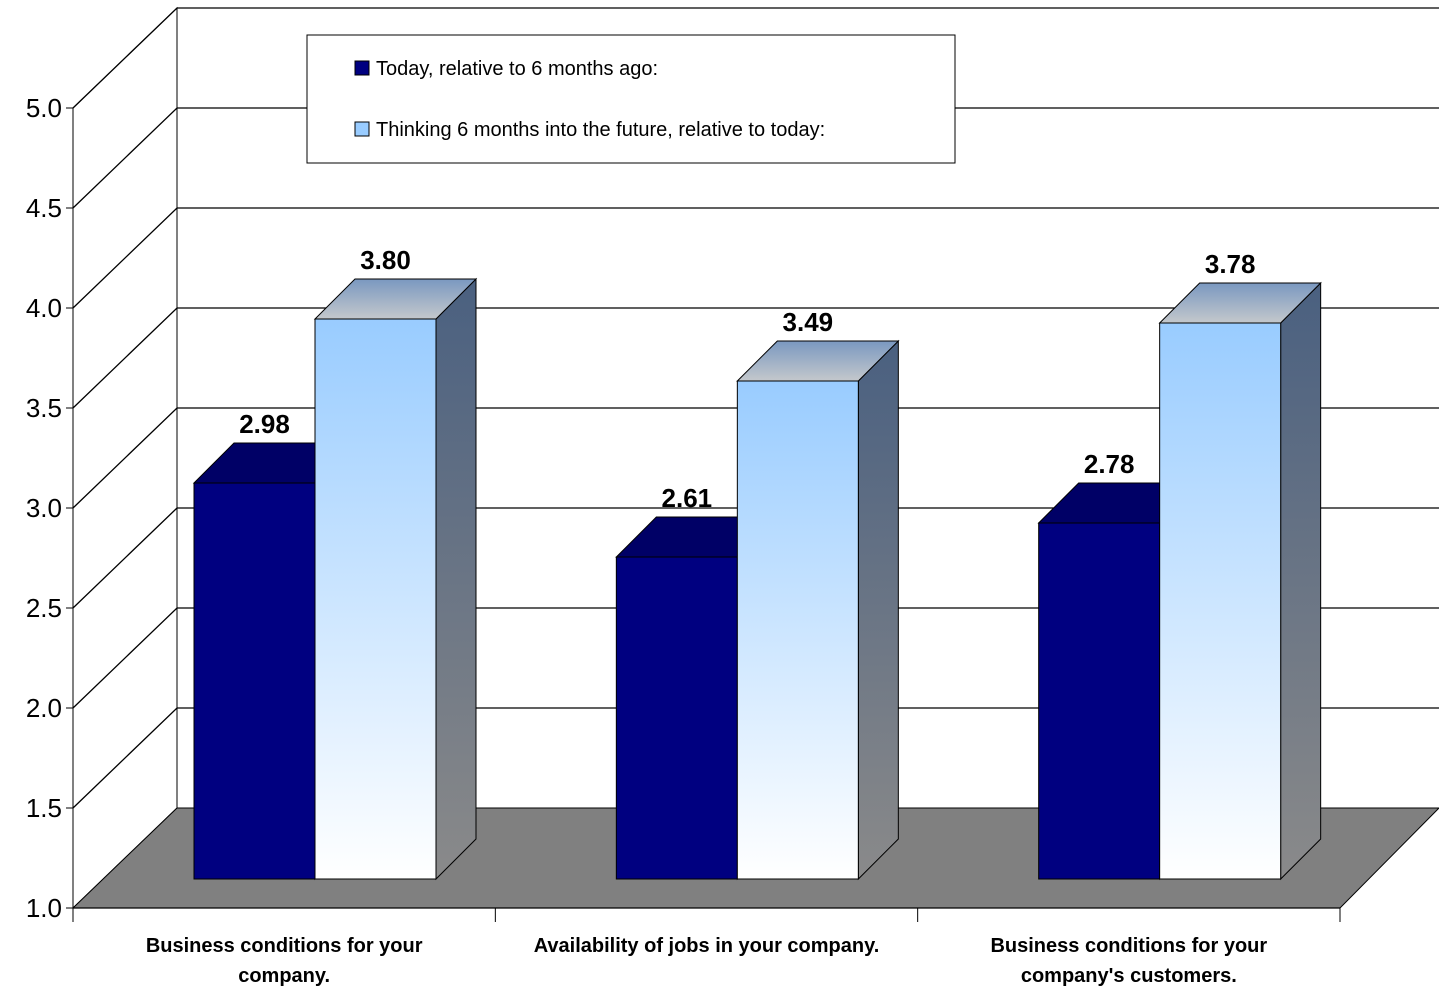 The height and width of the screenshot is (992, 1439). What do you see at coordinates (808, 322) in the screenshot?
I see `data-label: 3.49` at bounding box center [808, 322].